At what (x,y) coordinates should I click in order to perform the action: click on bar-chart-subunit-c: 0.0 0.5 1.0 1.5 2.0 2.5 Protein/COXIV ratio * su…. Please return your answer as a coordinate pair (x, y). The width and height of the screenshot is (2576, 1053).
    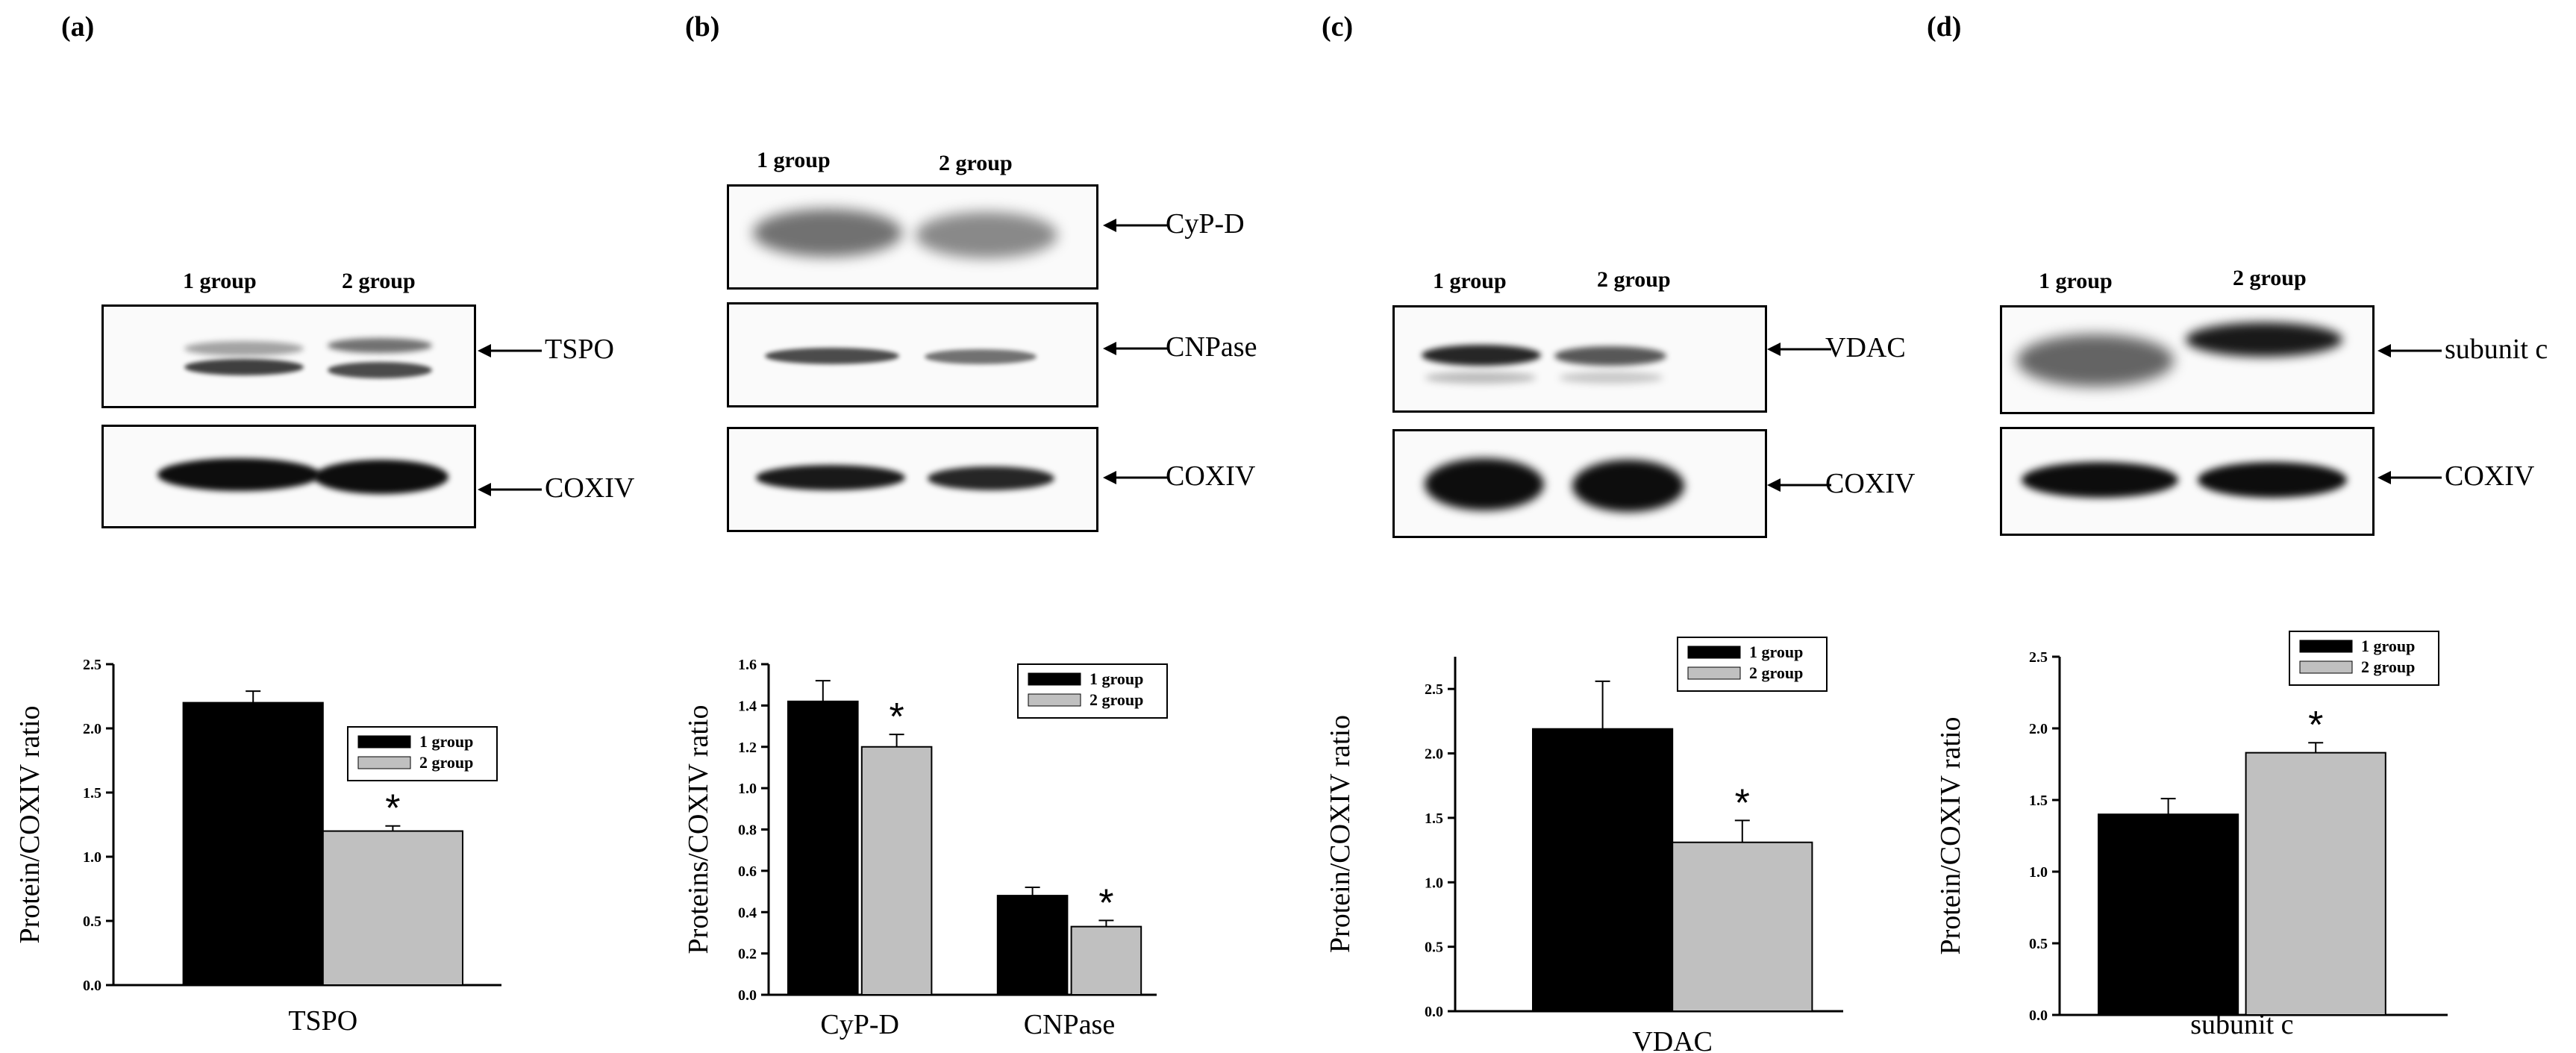
    Looking at the image, I should click on (2191, 836).